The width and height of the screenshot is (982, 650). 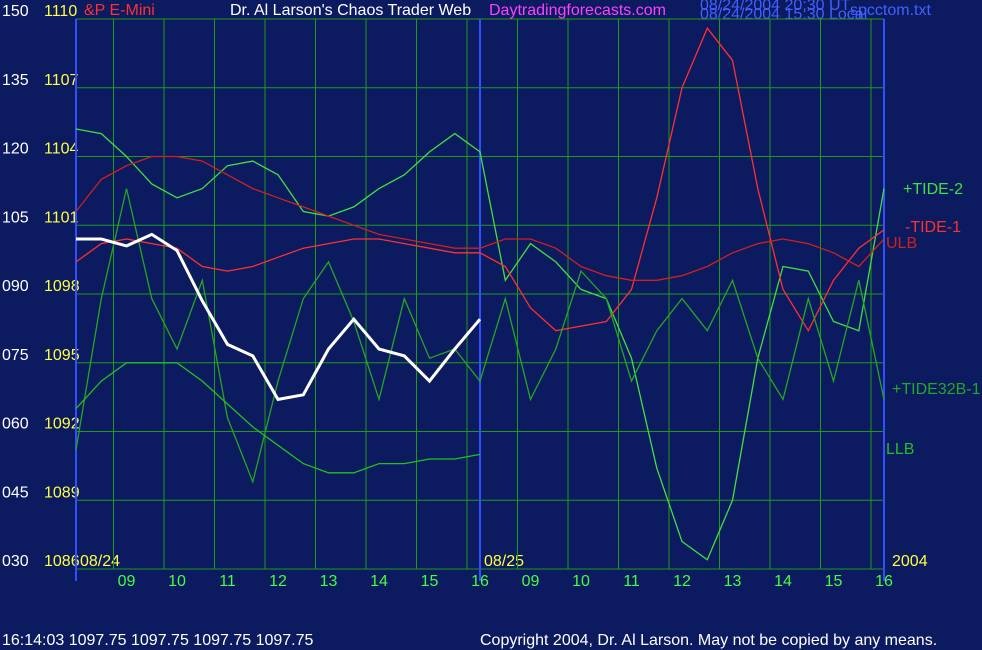 I want to click on y-tick-label: 105, so click(x=15, y=217).